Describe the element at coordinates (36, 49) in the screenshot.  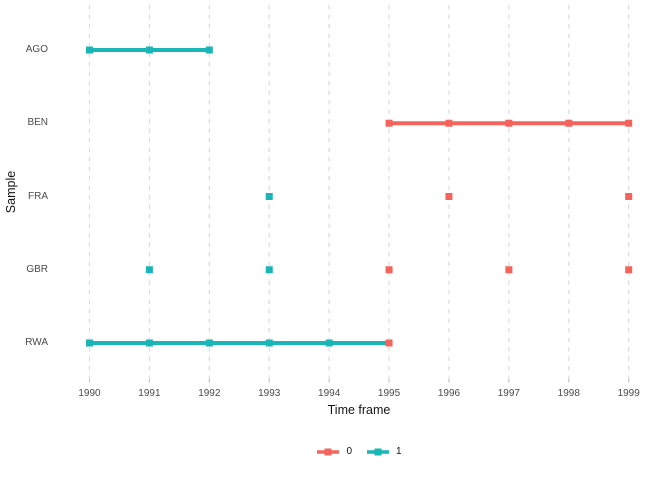
I see `y-tick-label: AGO` at that location.